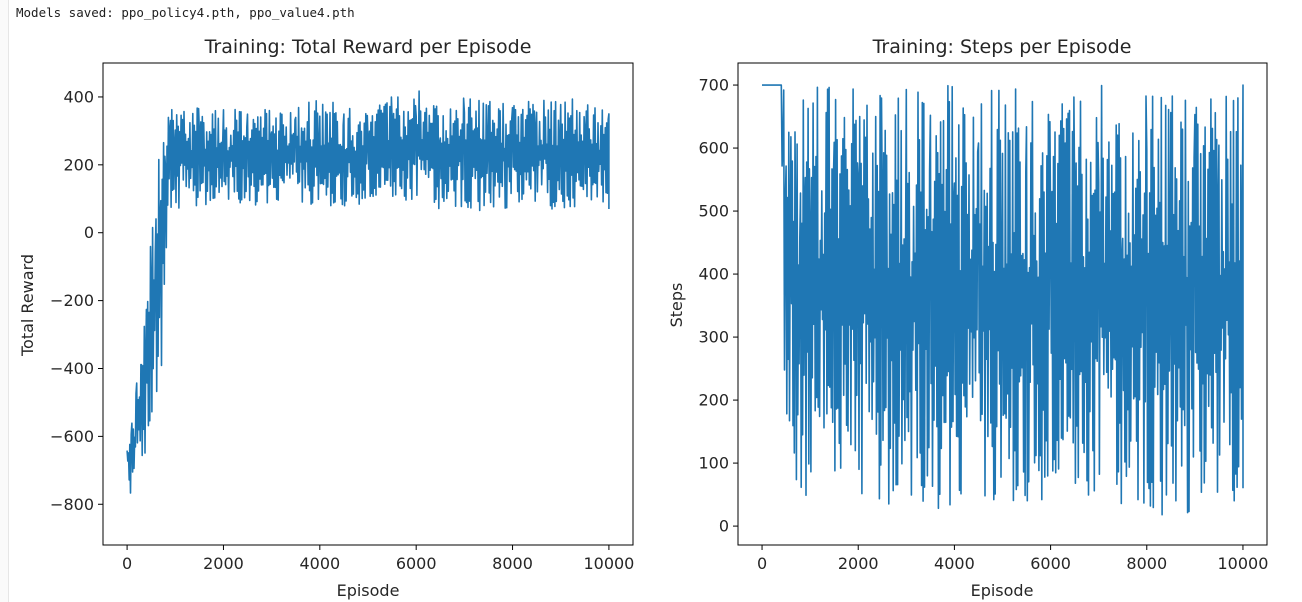  I want to click on y-axis-label: Total Reward, so click(27, 305).